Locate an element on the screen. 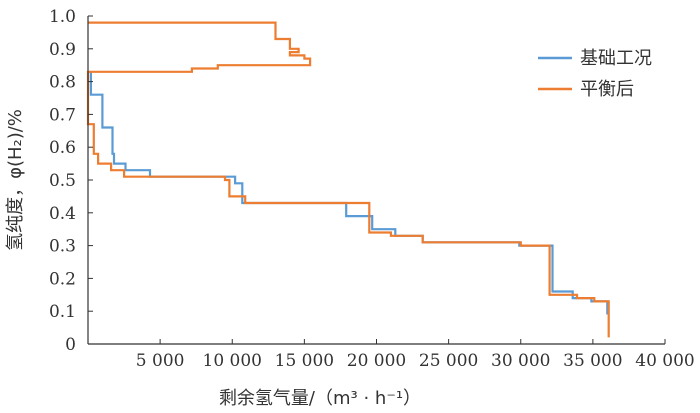 Image resolution: width=700 pixels, height=413 pixels. x-tick-label: 10 000 is located at coordinates (232, 361).